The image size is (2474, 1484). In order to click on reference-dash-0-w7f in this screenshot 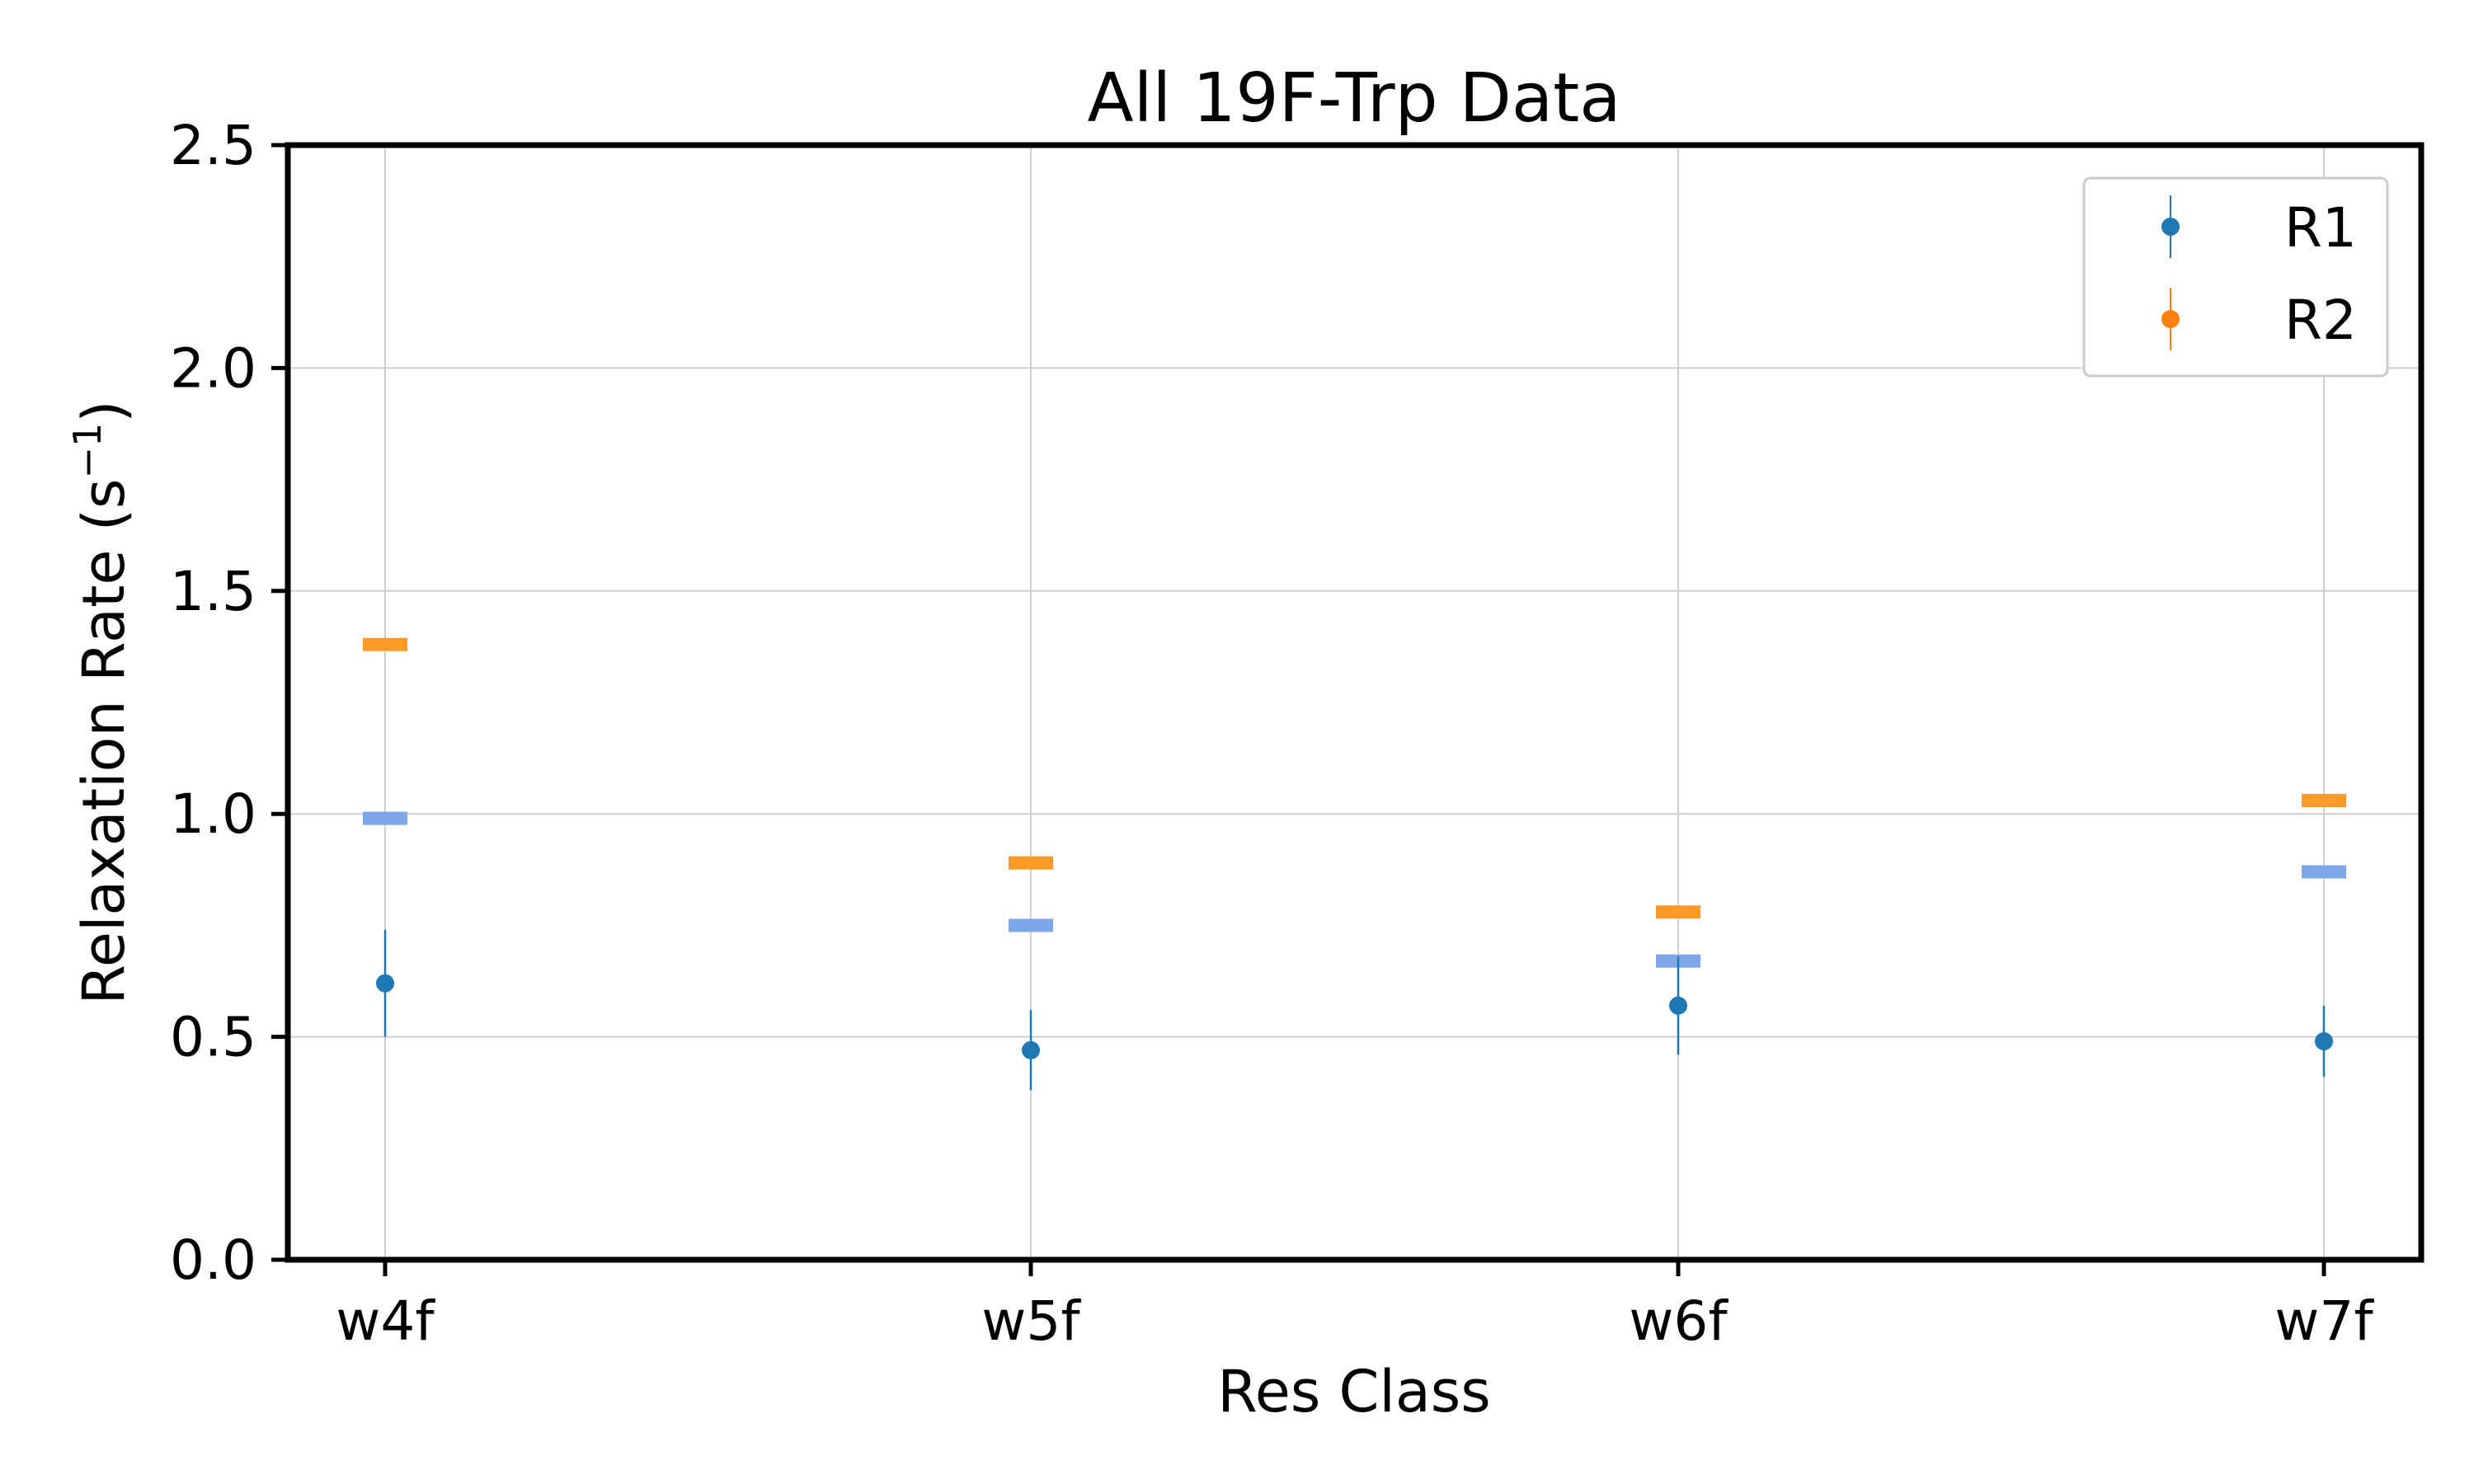, I will do `click(2324, 800)`.